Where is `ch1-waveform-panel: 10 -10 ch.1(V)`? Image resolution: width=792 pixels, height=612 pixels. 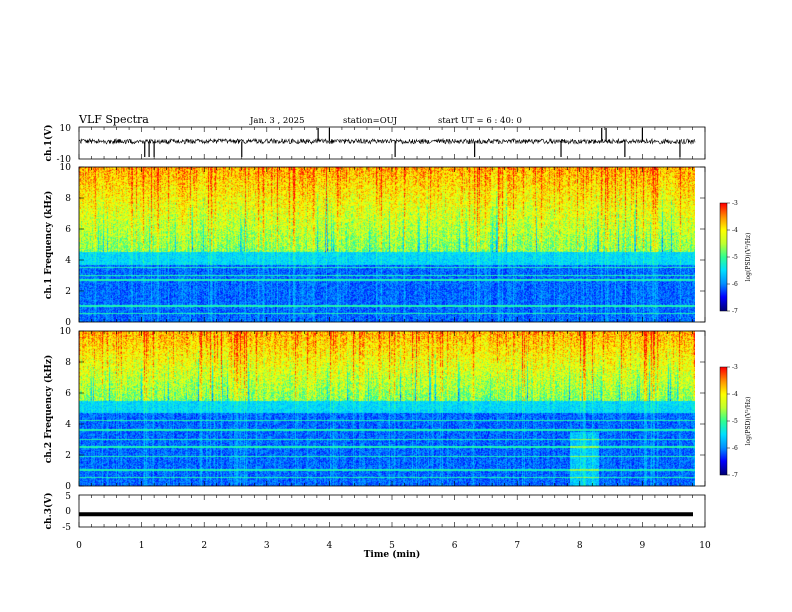 ch1-waveform-panel: 10 -10 ch.1(V) is located at coordinates (374, 144).